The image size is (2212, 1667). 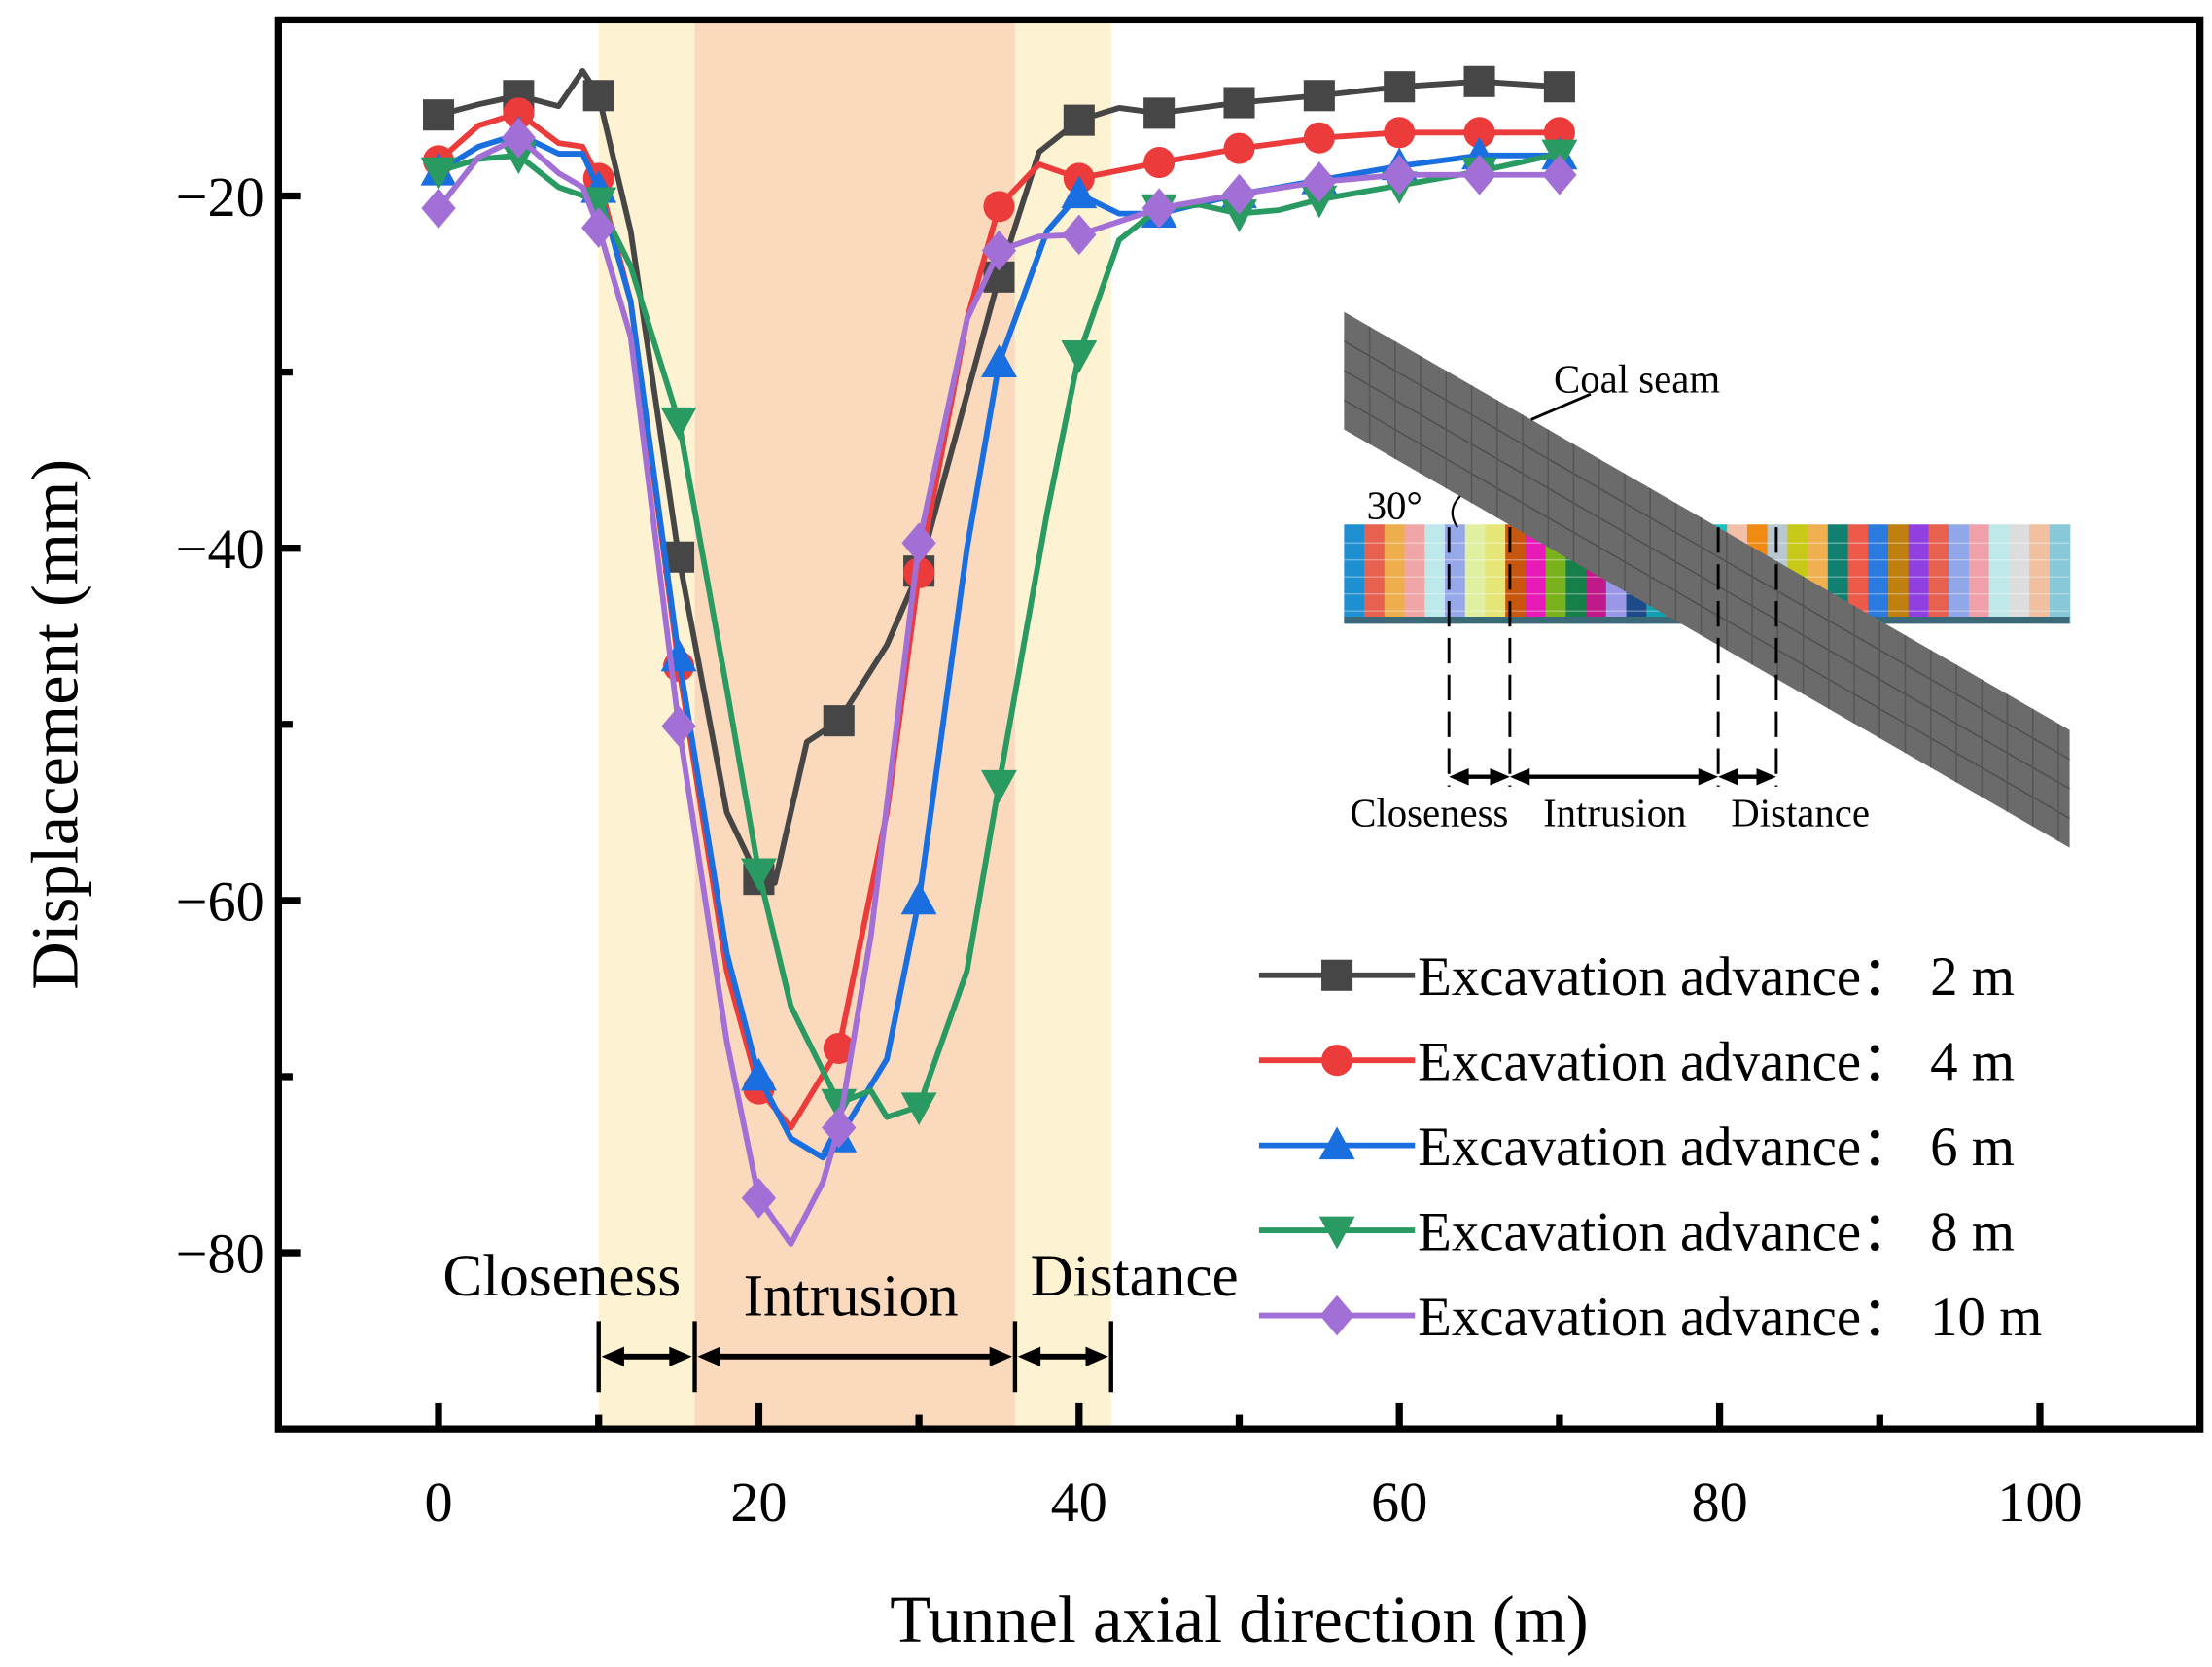 I want to click on legend-item: Excavation advance： 10 m, so click(x=1650, y=1317).